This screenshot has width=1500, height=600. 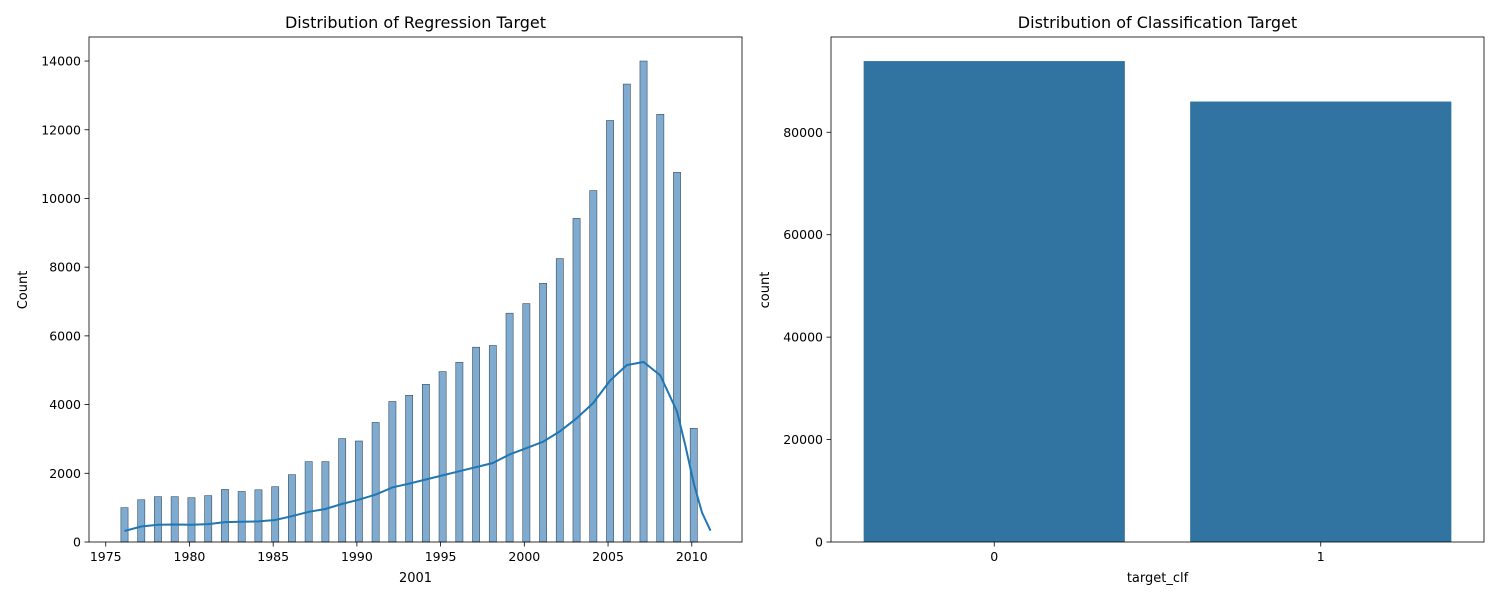 I want to click on x-tick-label: 1985, so click(x=273, y=556).